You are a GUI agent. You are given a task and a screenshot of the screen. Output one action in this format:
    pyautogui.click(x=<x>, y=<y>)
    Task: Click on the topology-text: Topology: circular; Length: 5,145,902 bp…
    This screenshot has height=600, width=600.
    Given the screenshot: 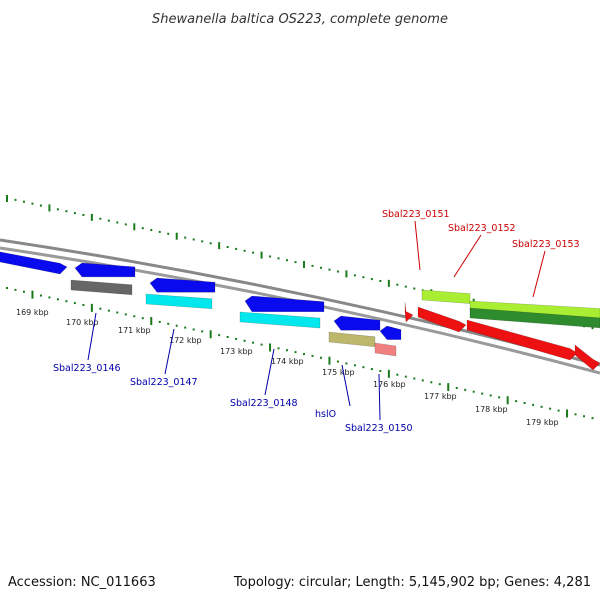 What is the action you would take?
    pyautogui.click(x=412, y=582)
    